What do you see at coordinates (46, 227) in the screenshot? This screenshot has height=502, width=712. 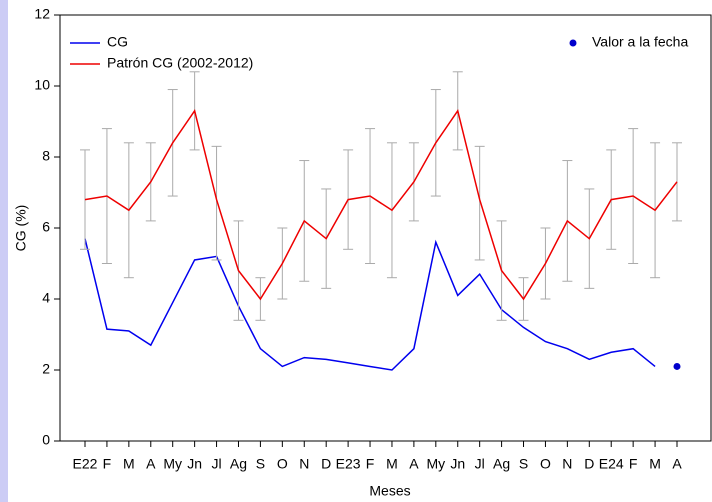 I see `y-tick-label: 6` at bounding box center [46, 227].